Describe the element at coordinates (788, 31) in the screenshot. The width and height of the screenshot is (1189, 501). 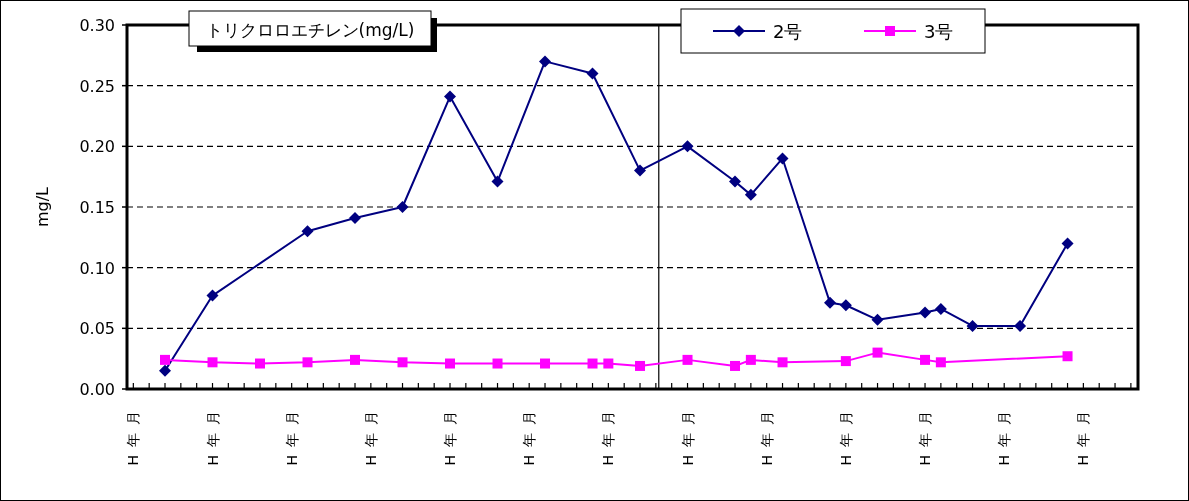
I see `legend-label: 2号` at that location.